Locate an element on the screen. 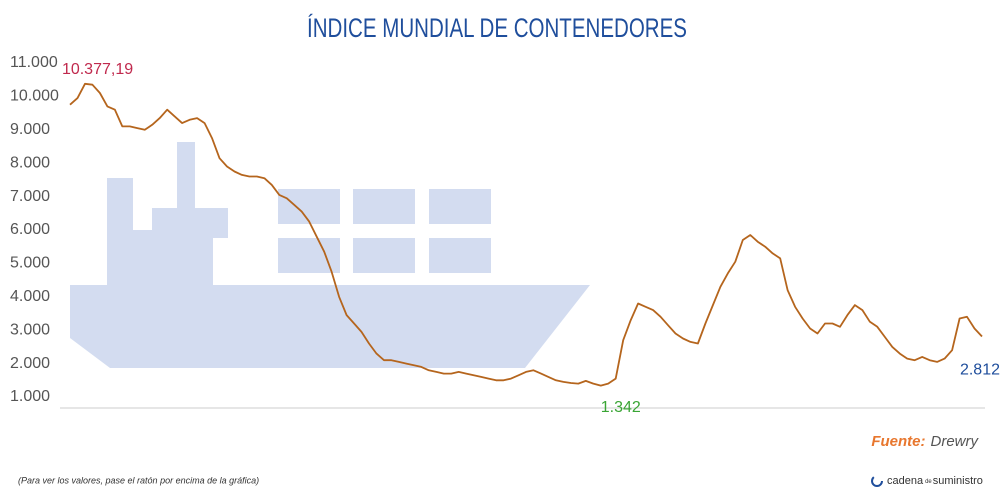 This screenshot has height=500, width=1000. value-label: 1.342 is located at coordinates (621, 407).